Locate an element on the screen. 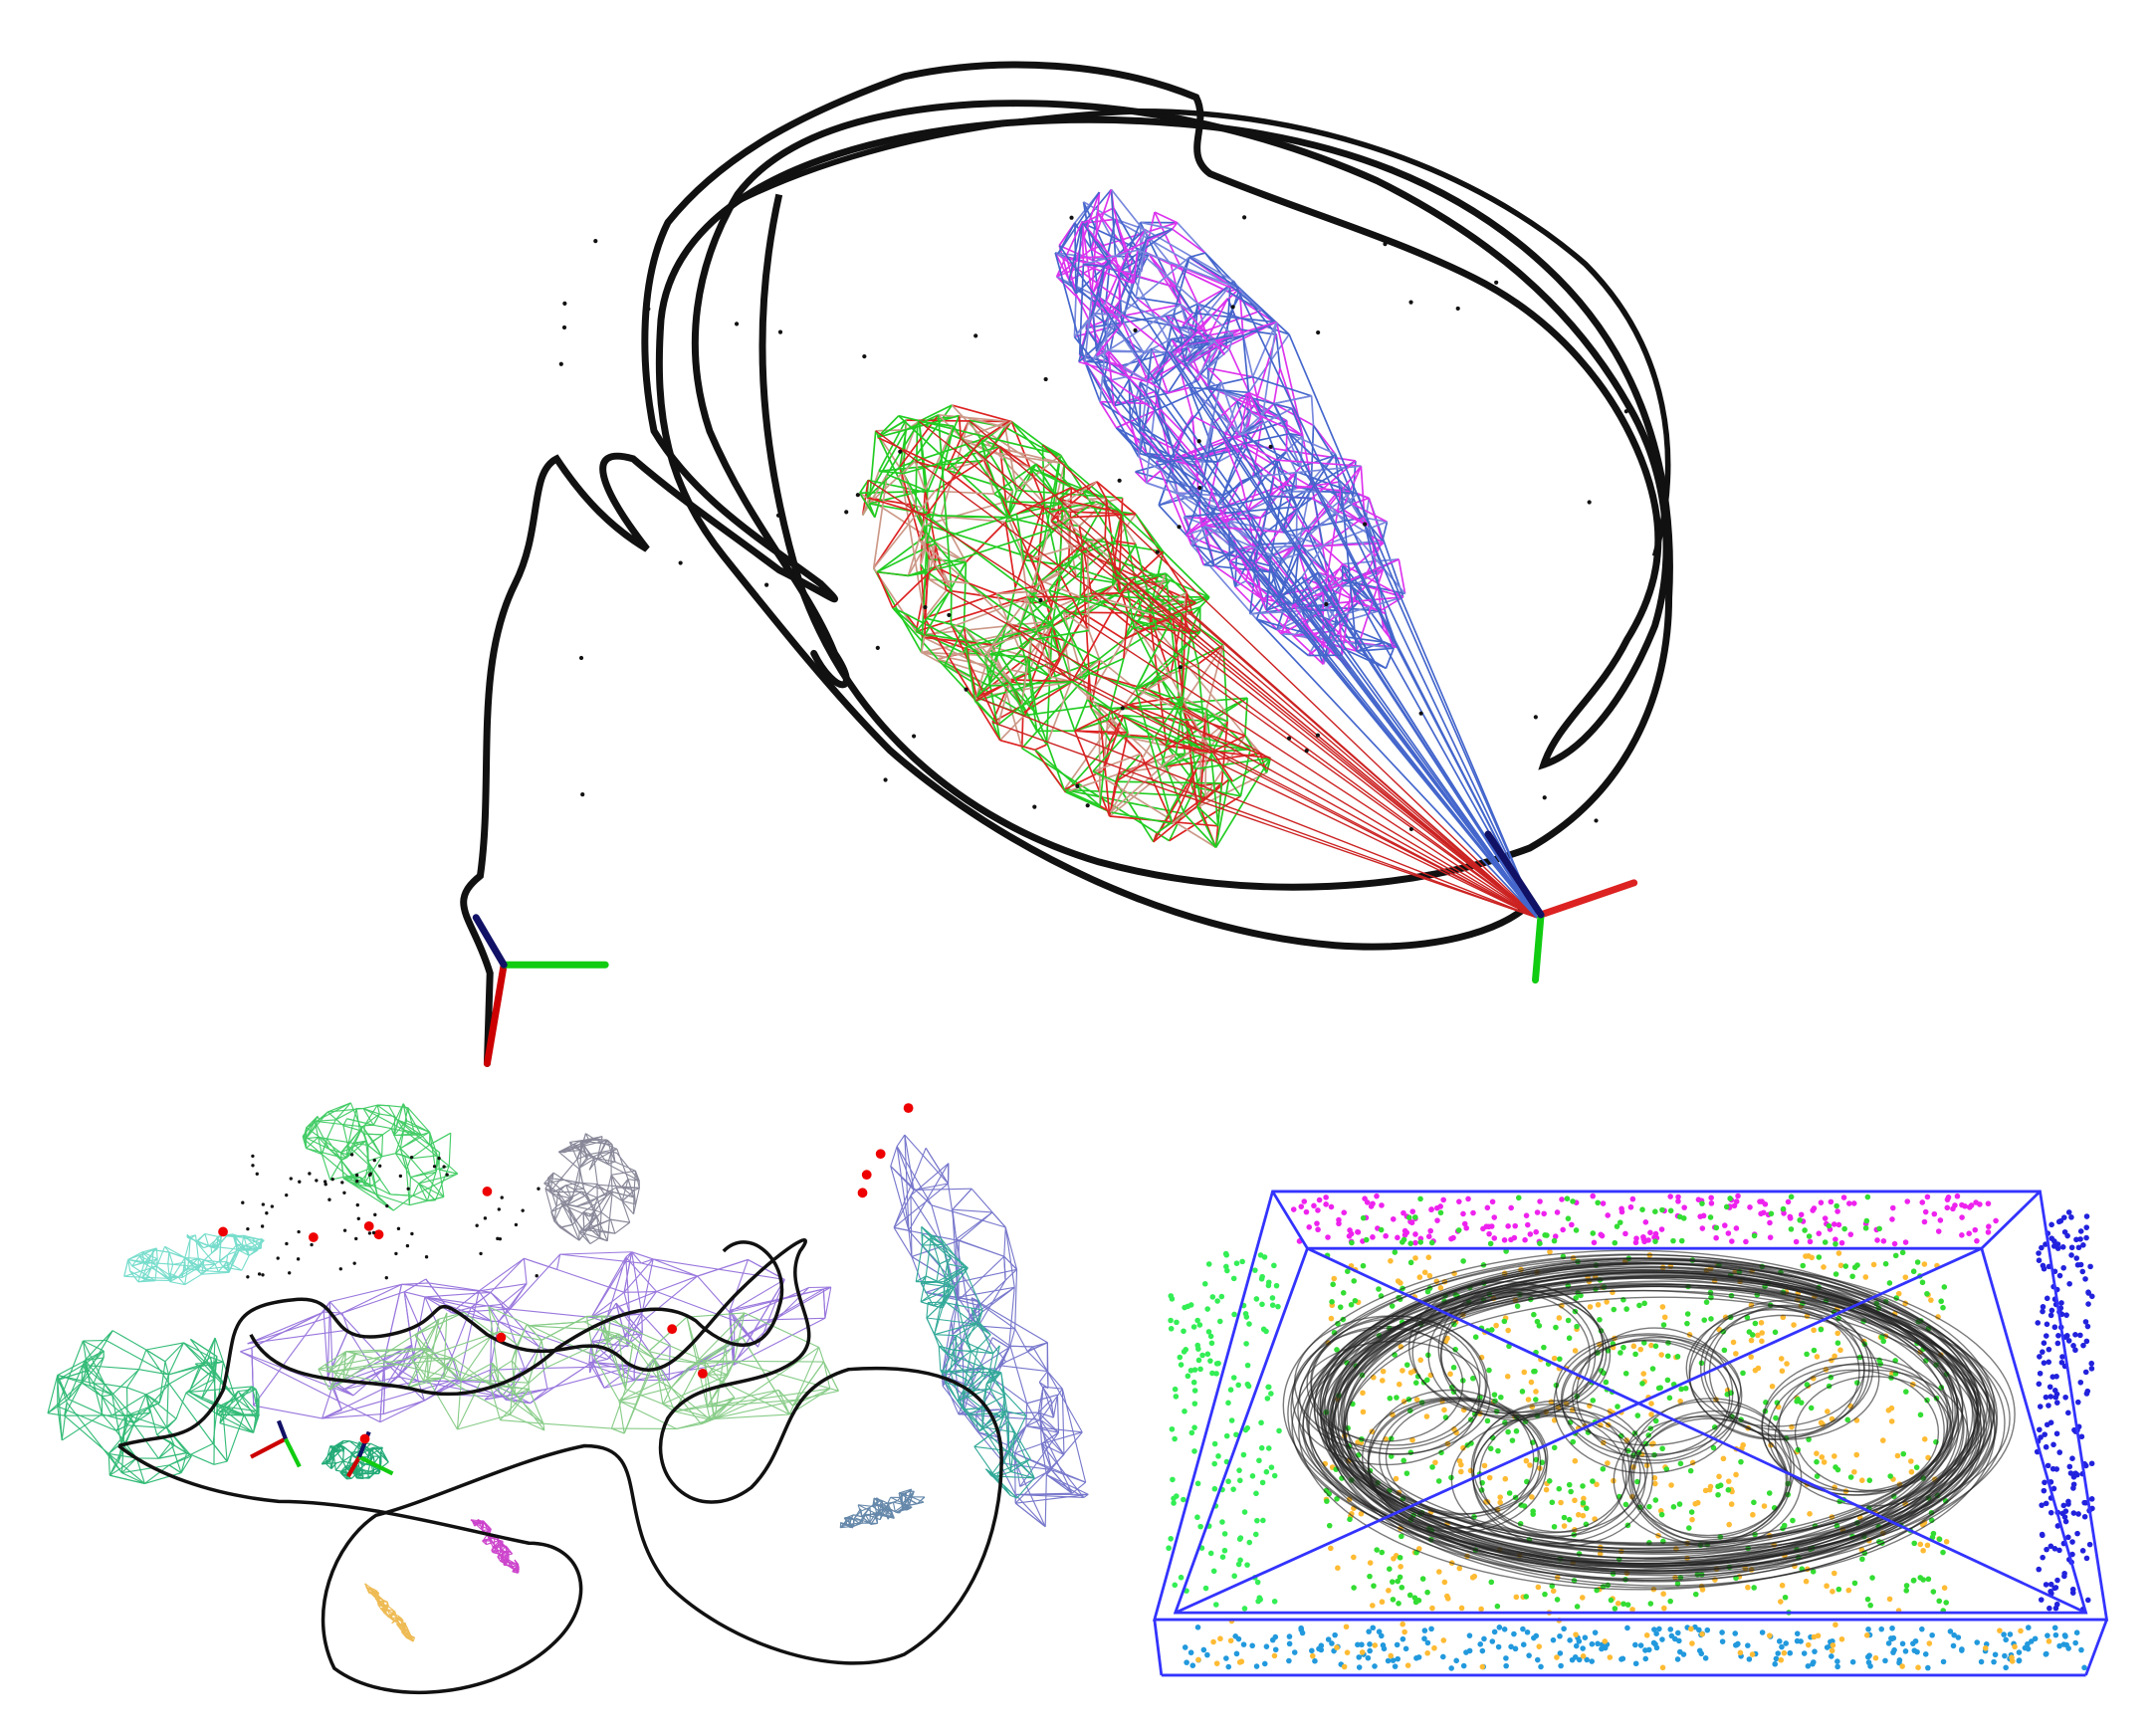 The width and height of the screenshot is (2156, 1735). camera-axes is located at coordinates (1055, 949).